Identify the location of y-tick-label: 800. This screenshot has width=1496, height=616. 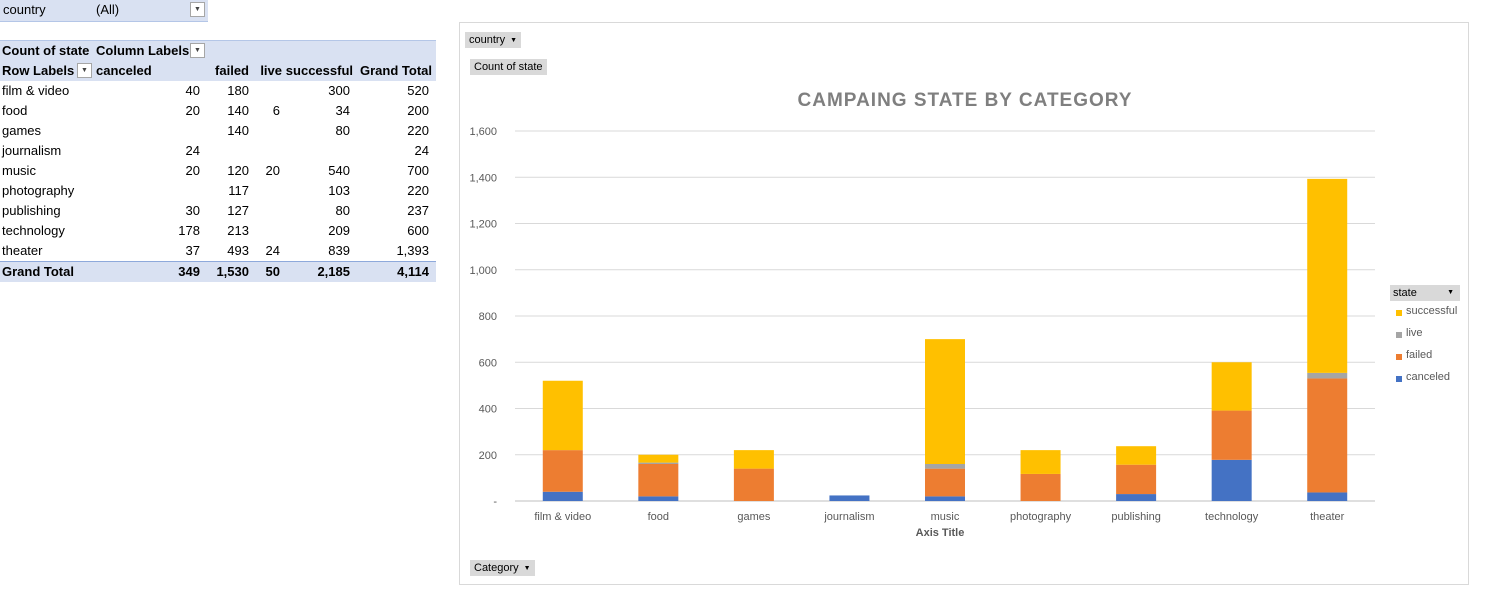
(488, 317).